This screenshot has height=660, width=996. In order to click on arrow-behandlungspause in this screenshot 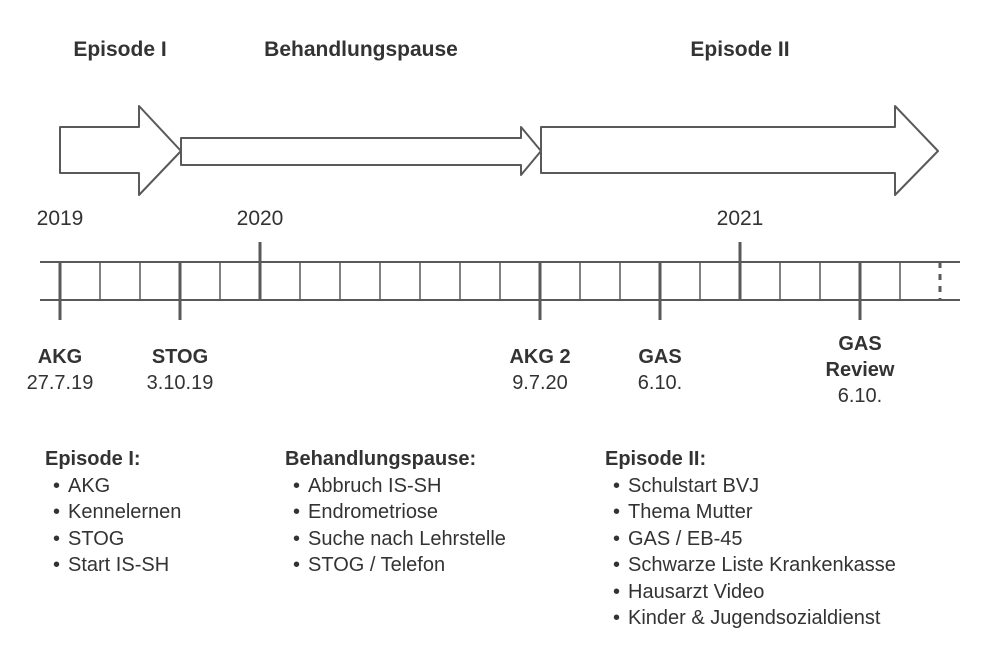, I will do `click(361, 151)`.